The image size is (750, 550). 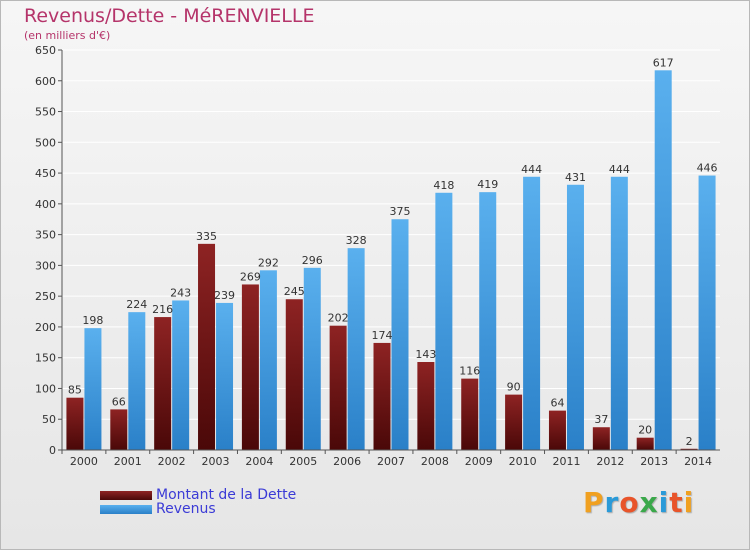 I want to click on data-label-revenue: 292, so click(x=268, y=262).